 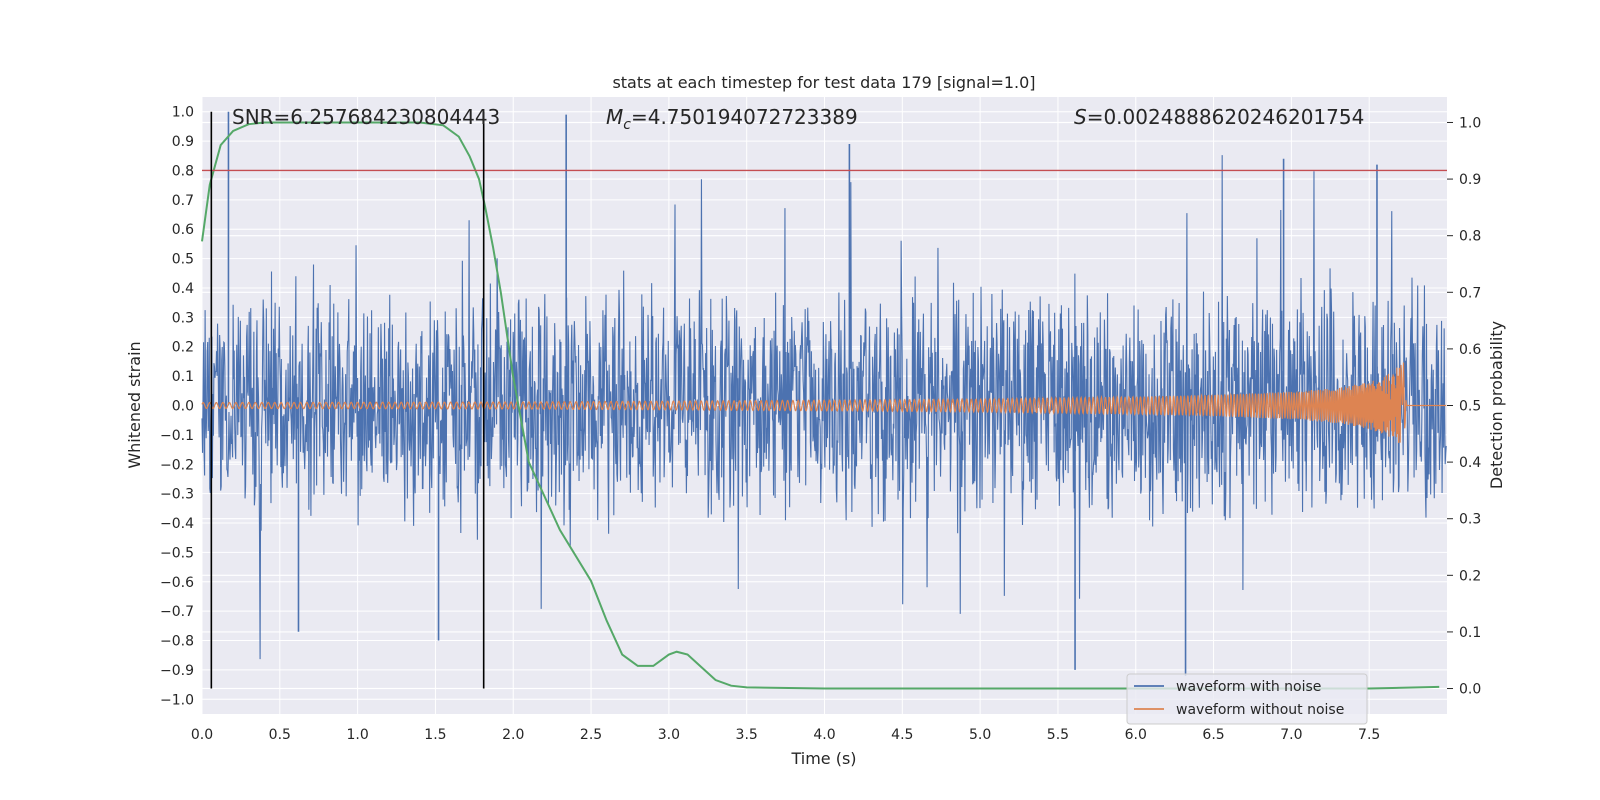 What do you see at coordinates (1260, 710) in the screenshot?
I see `legend-label-clean: waveform without noise` at bounding box center [1260, 710].